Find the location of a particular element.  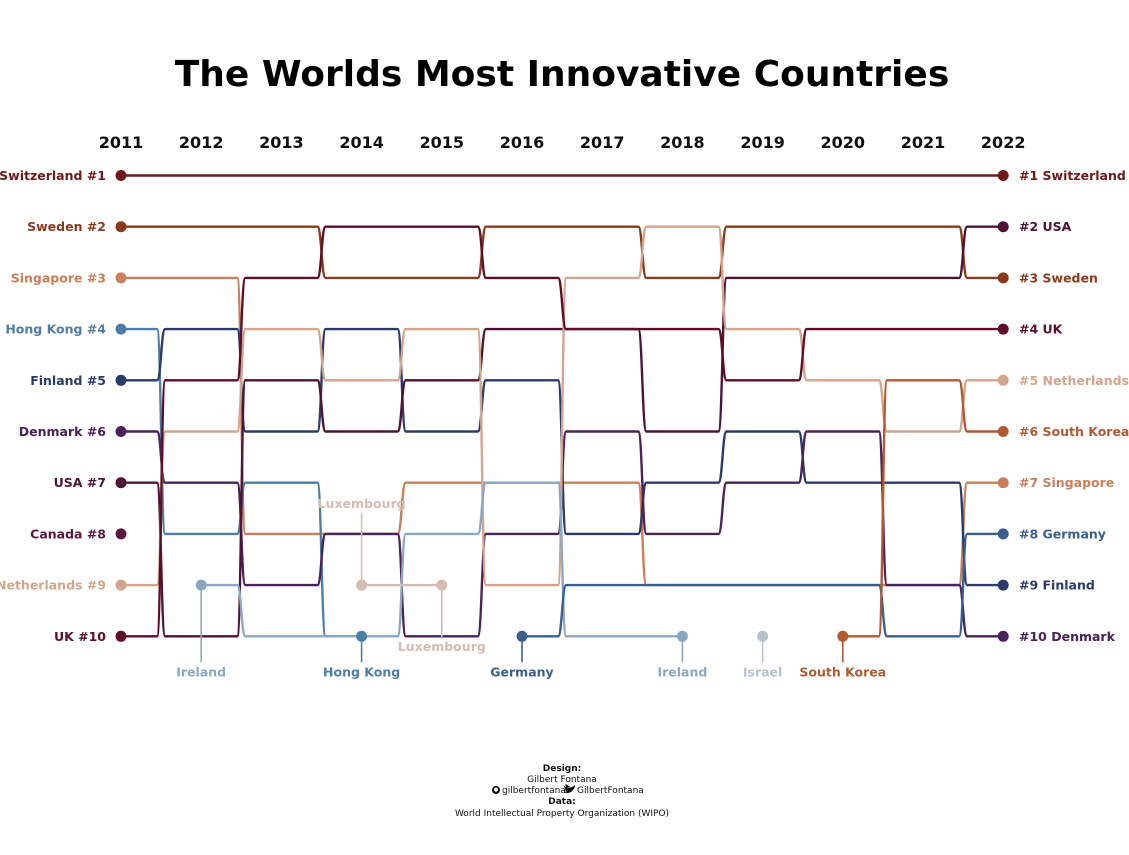

year-tick-2012: 2012 is located at coordinates (201, 142).